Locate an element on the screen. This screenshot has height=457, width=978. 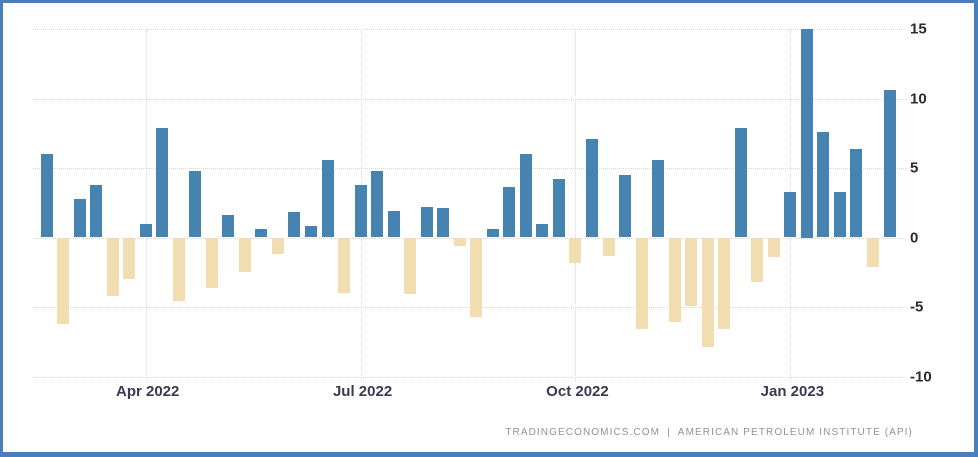
attribution-provider: AMERICAN PETROLEUM INSTITUTE (API) is located at coordinates (795, 432).